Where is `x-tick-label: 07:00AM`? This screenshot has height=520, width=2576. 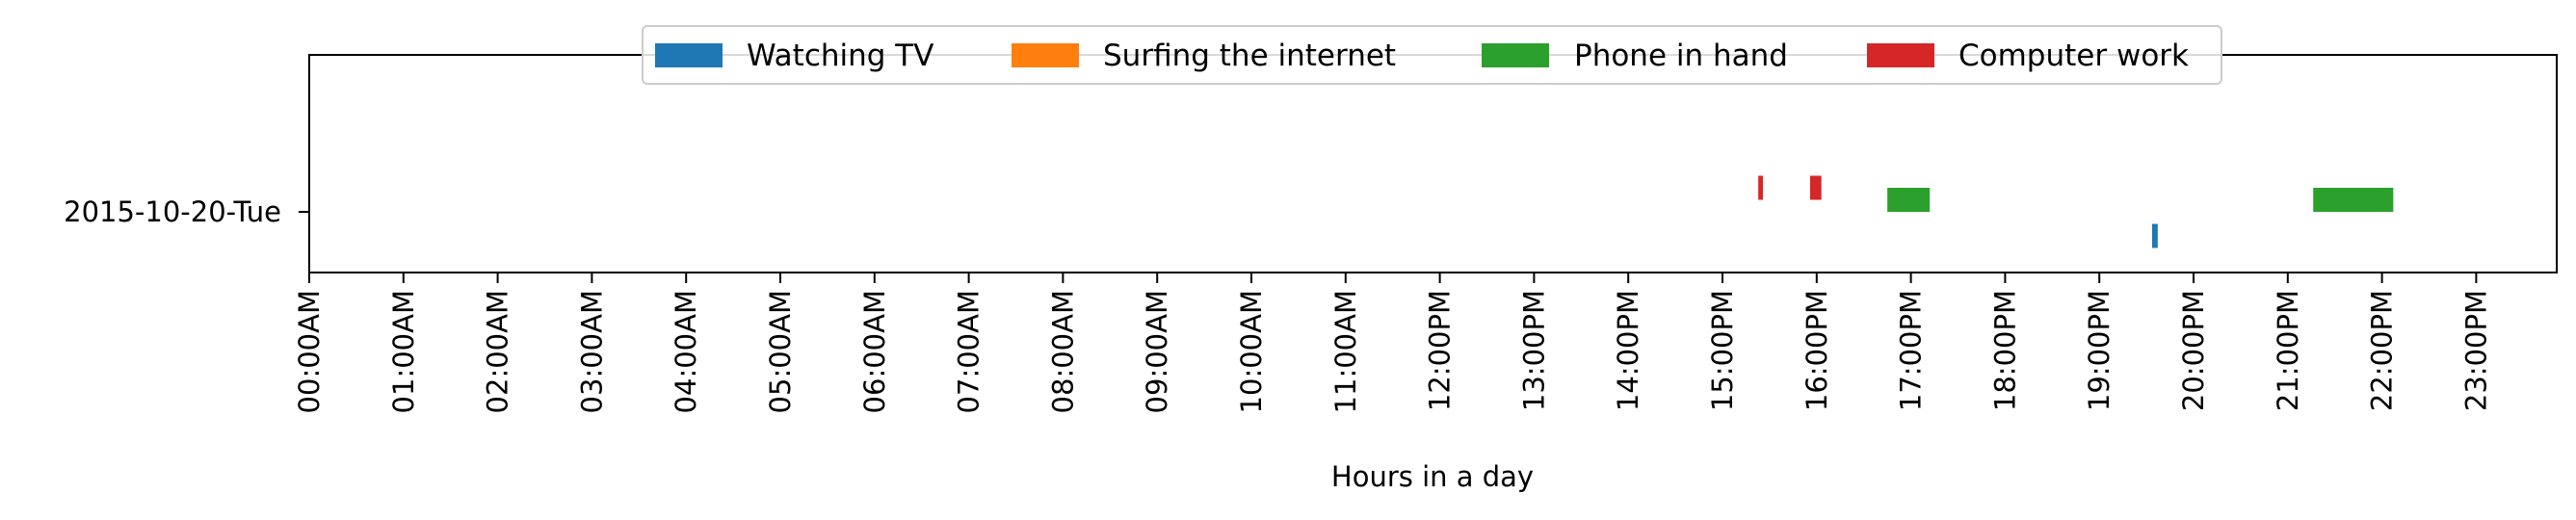
x-tick-label: 07:00AM is located at coordinates (970, 351).